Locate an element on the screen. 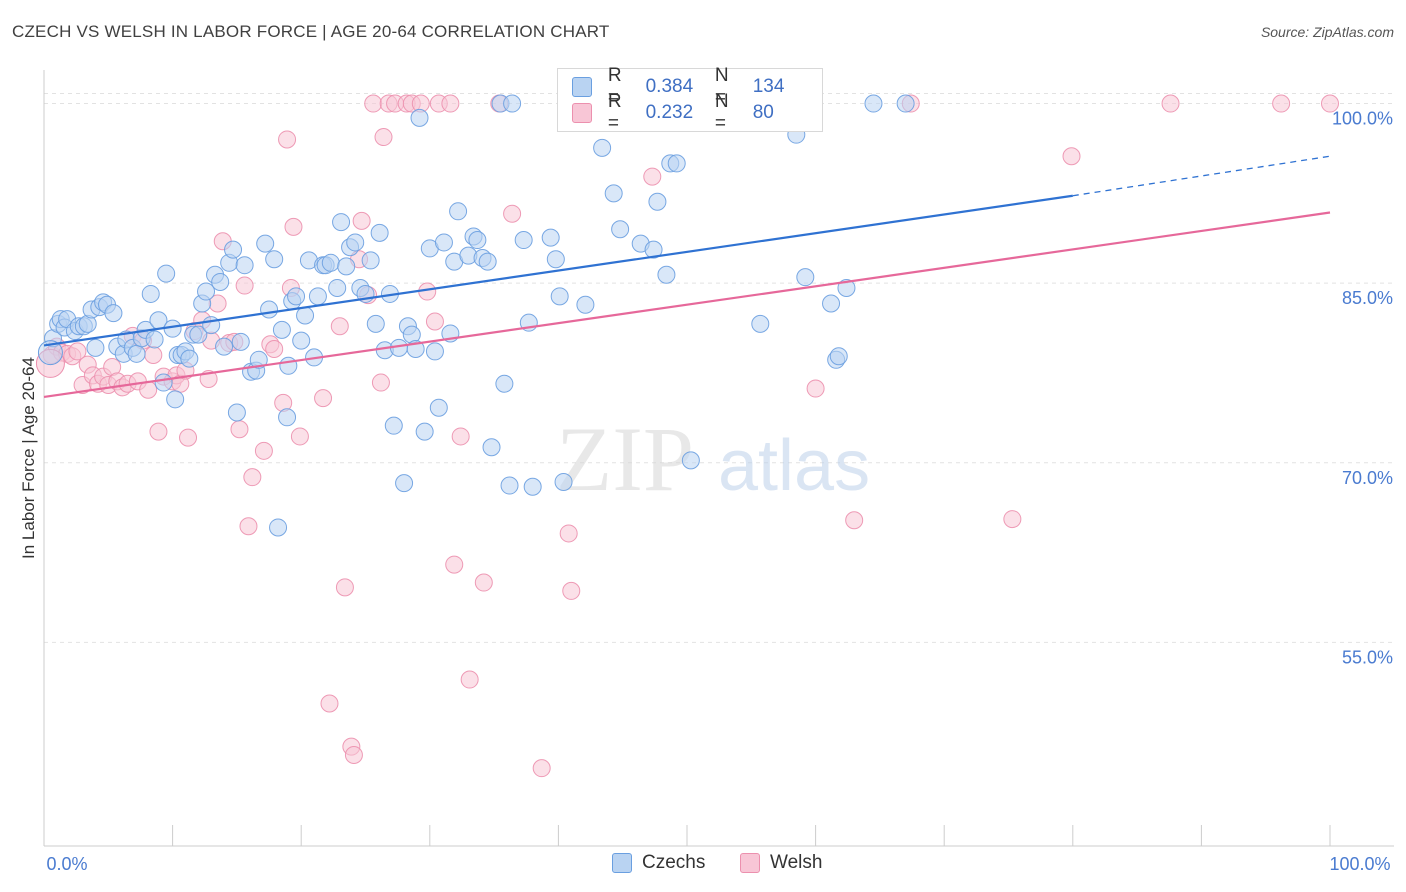 The height and width of the screenshot is (892, 1406). welsh-swatch is located at coordinates (582, 113).